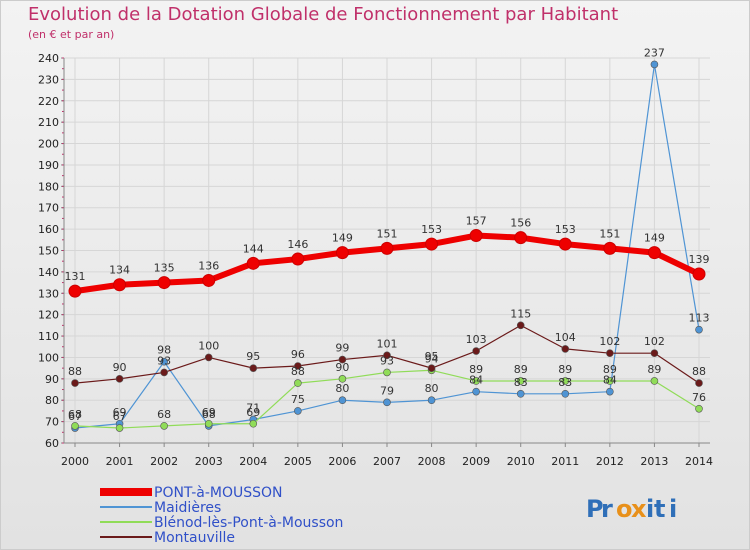 The image size is (750, 550). I want to click on y-tick-label: 110, so click(48, 336).